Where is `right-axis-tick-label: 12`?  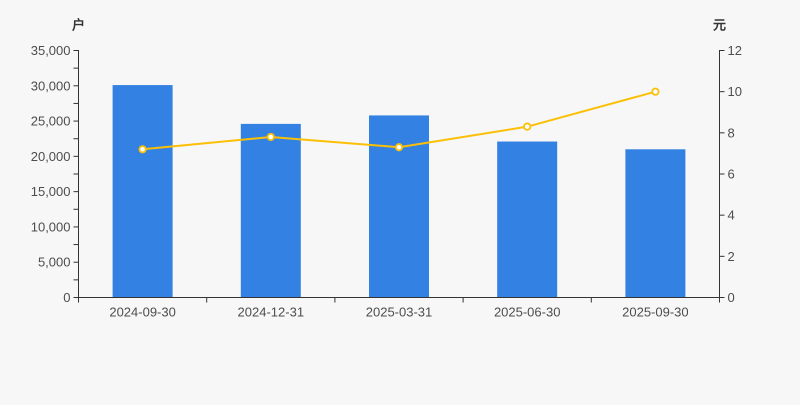
right-axis-tick-label: 12 is located at coordinates (735, 50).